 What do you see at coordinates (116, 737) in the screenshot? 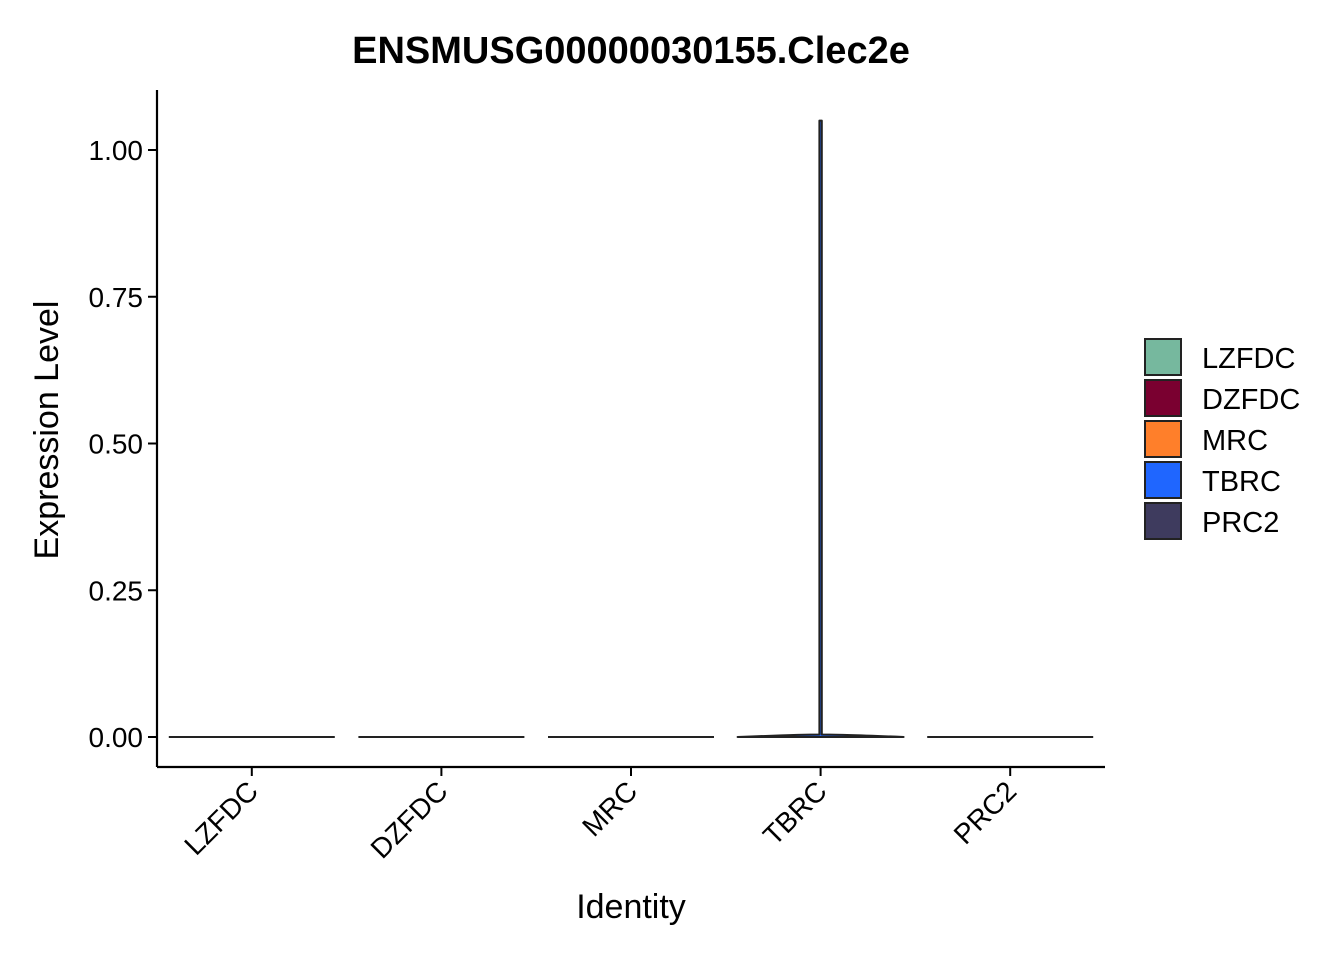
I see `y-tick-label: 0.00` at bounding box center [116, 737].